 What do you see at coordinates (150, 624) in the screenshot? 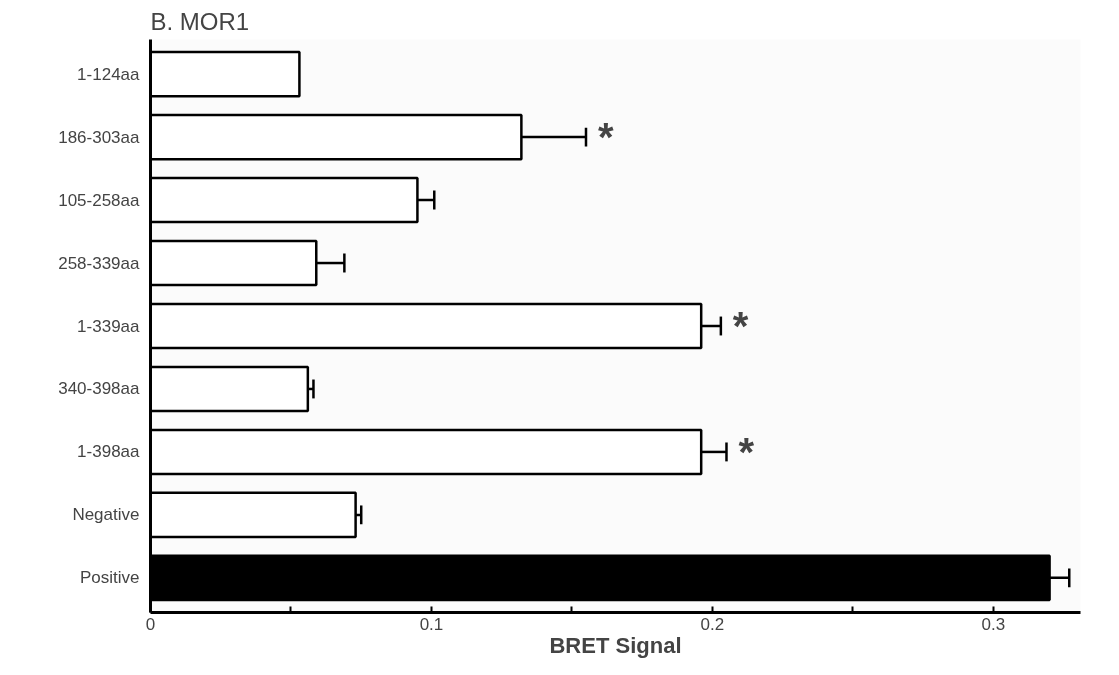
I see `x-tick-label: 0` at bounding box center [150, 624].